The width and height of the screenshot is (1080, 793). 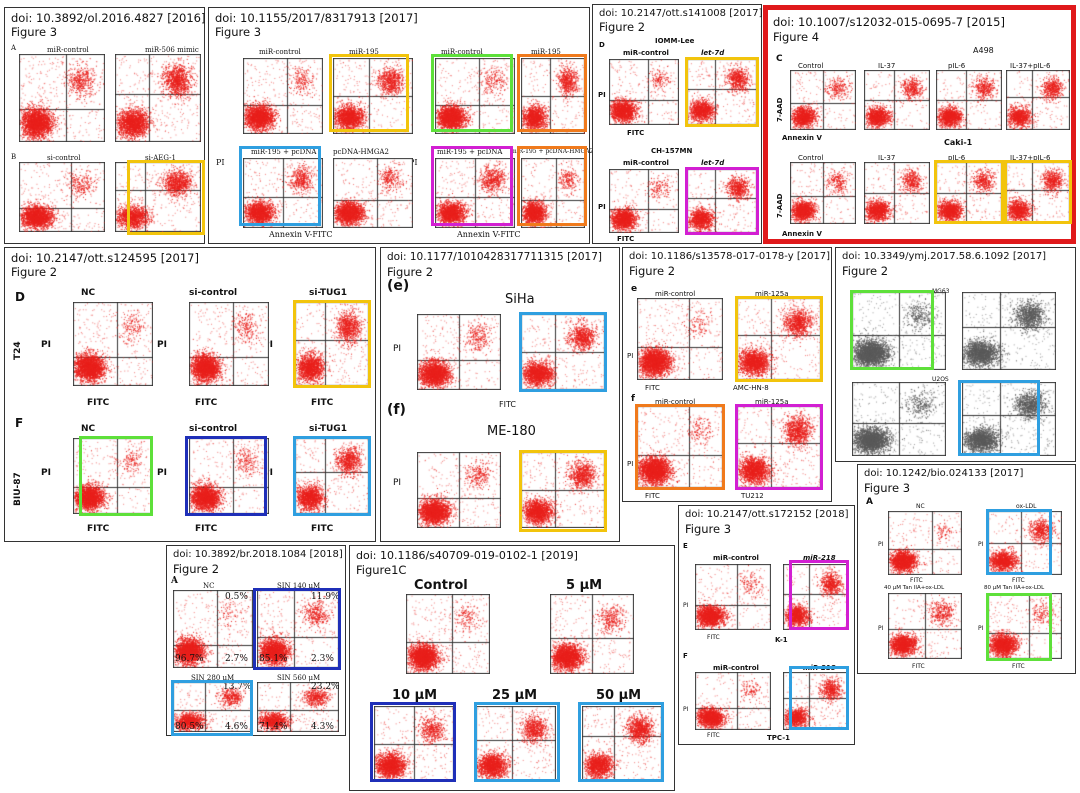 I want to click on quadrant-value: 2.7%, so click(x=236, y=659).